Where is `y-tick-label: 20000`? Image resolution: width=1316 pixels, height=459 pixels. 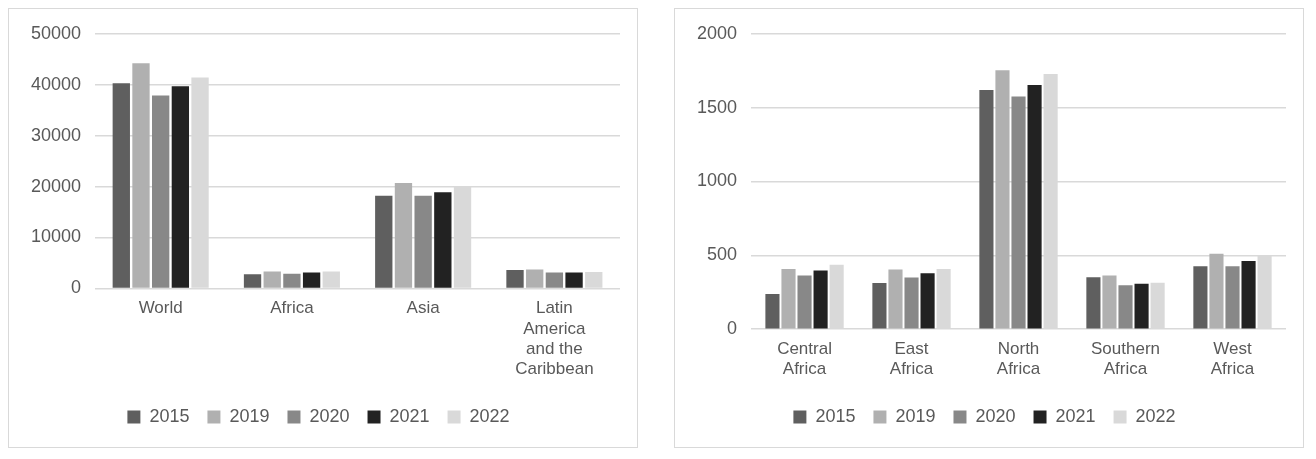 y-tick-label: 20000 is located at coordinates (56, 185).